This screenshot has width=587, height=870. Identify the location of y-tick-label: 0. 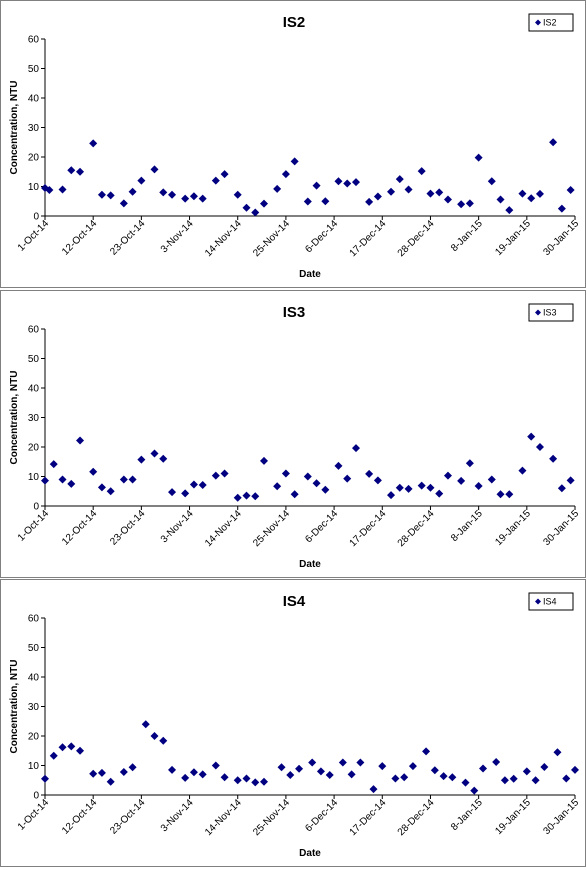
(36, 796).